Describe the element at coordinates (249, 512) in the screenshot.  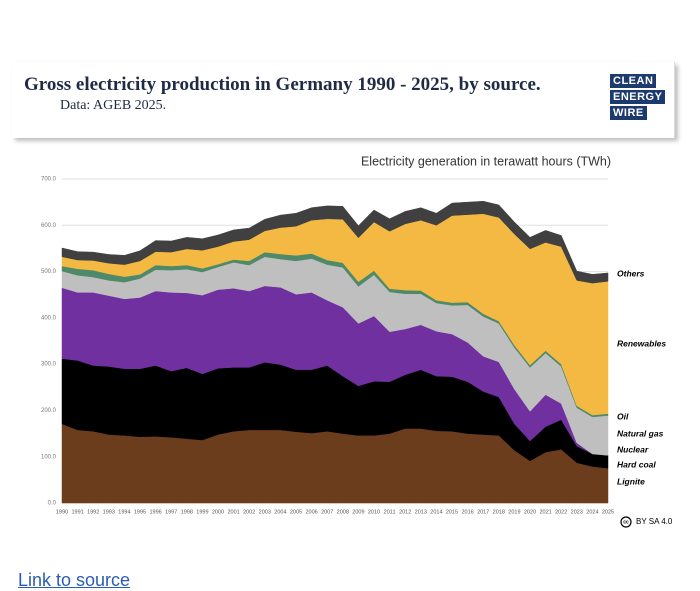
I see `x-tick-label: 2002` at that location.